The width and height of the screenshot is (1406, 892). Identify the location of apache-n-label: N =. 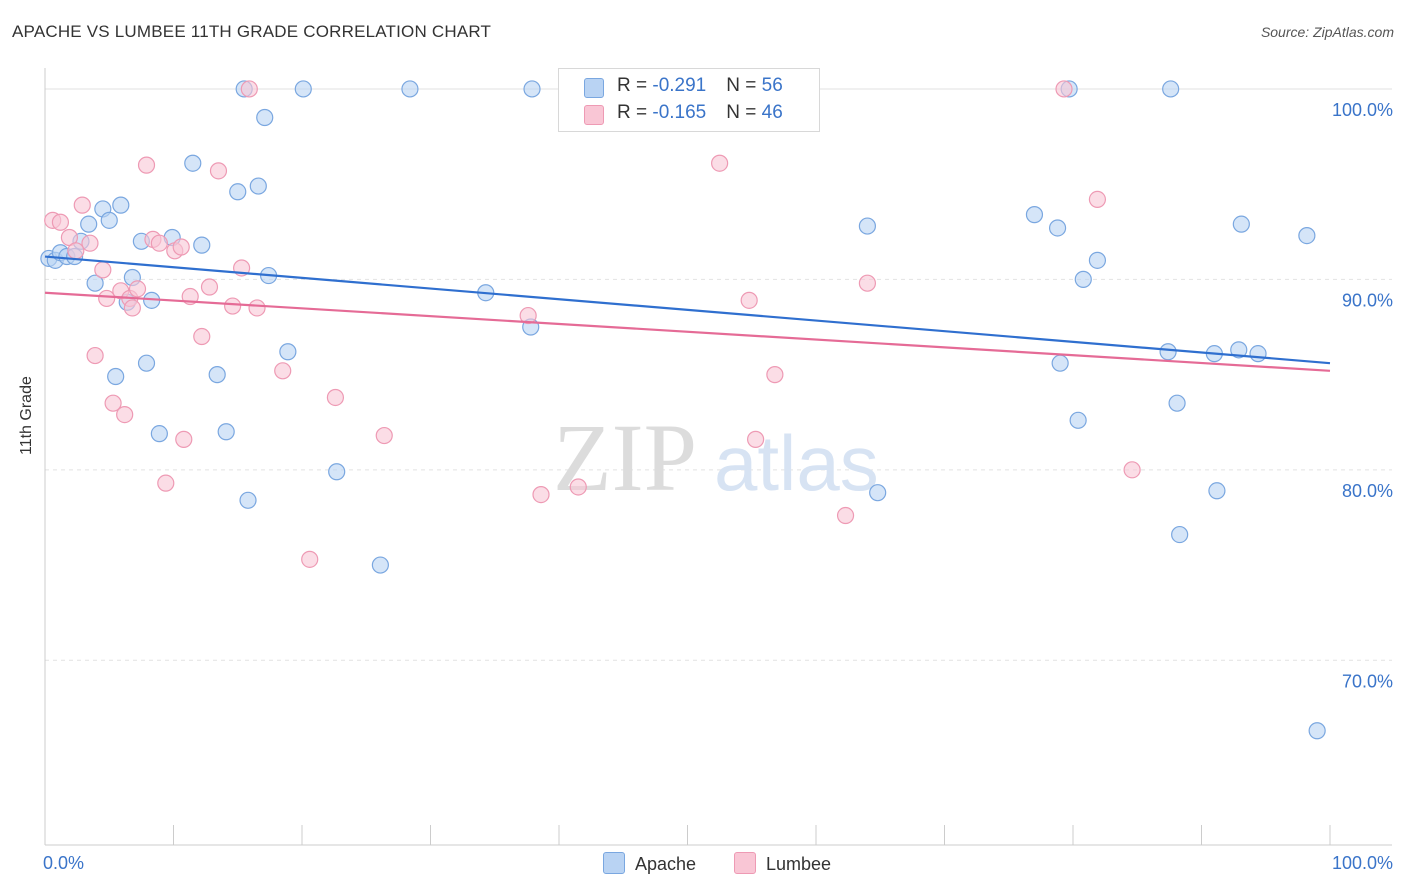
(744, 85).